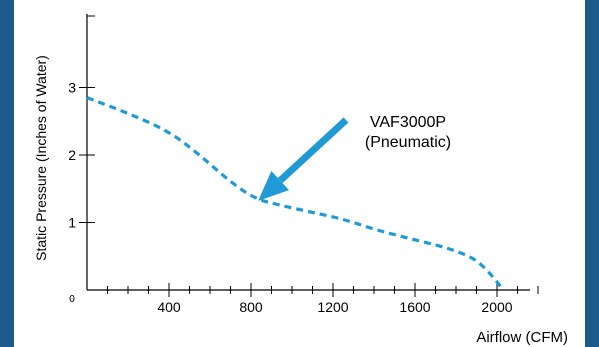  I want to click on x-tick-label: 1600, so click(414, 307).